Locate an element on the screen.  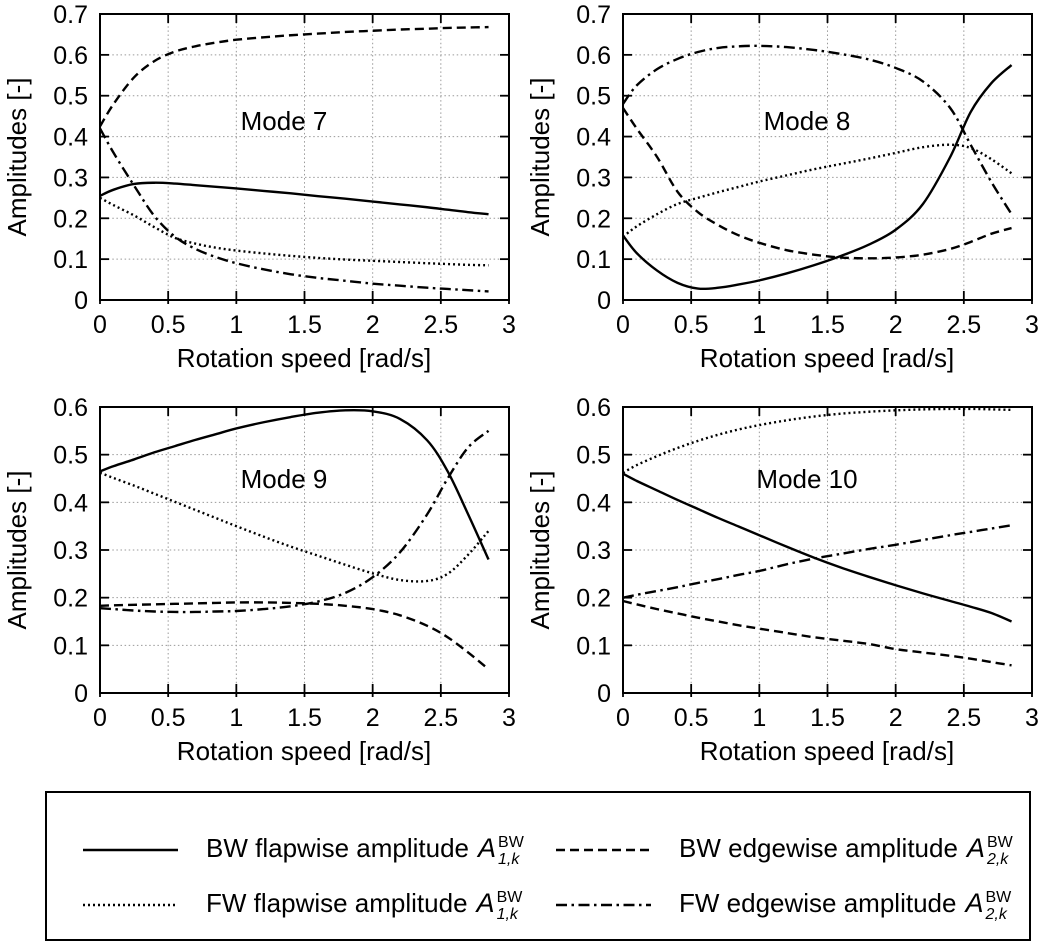
mode-label: Mode 7 is located at coordinates (284, 121).